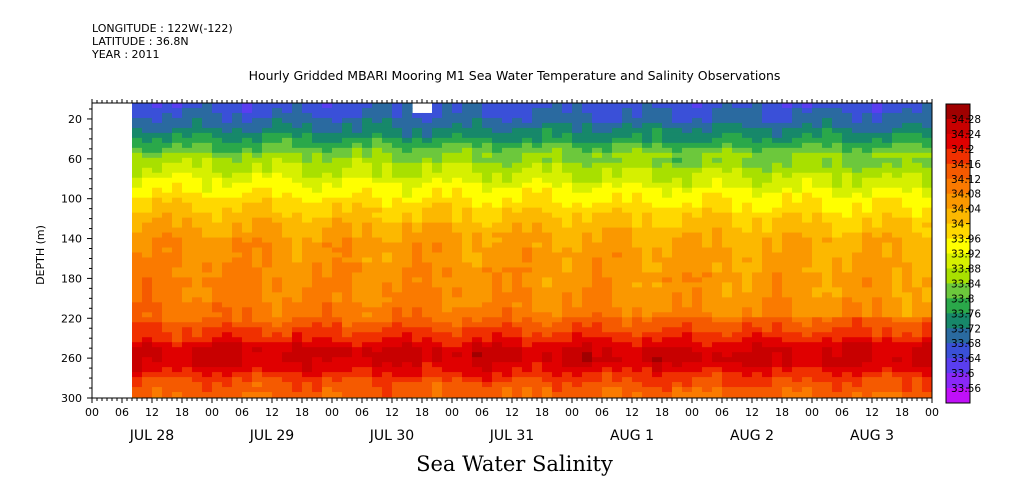 Image resolution: width=1009 pixels, height=504 pixels. What do you see at coordinates (162, 28) in the screenshot?
I see `longitude-label: LONGITUDE : 122W(-122)` at bounding box center [162, 28].